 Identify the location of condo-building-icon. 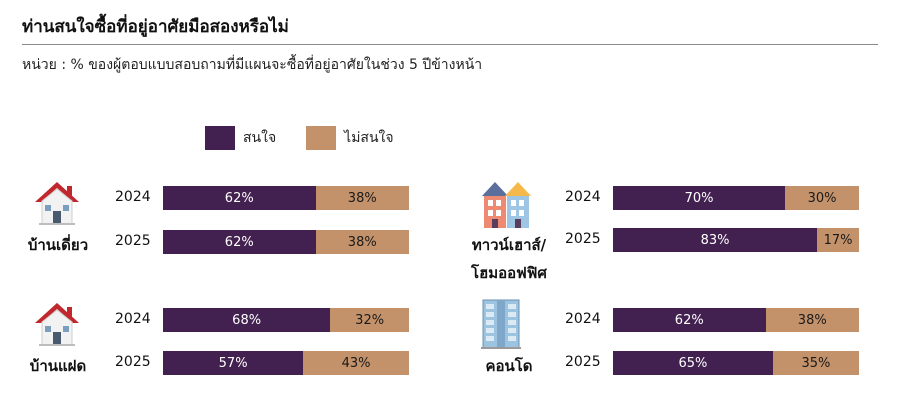
(501, 324).